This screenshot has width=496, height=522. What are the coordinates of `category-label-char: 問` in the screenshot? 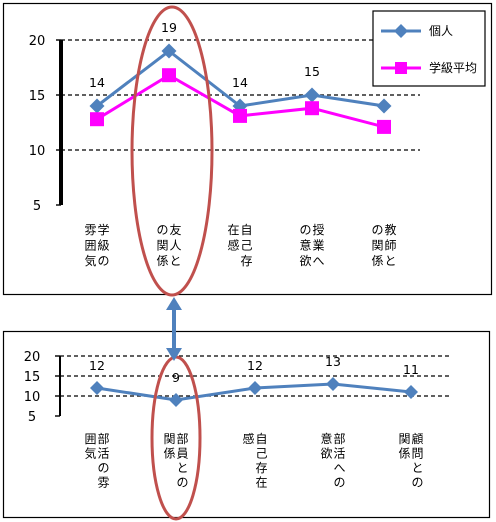 It's located at (417, 454).